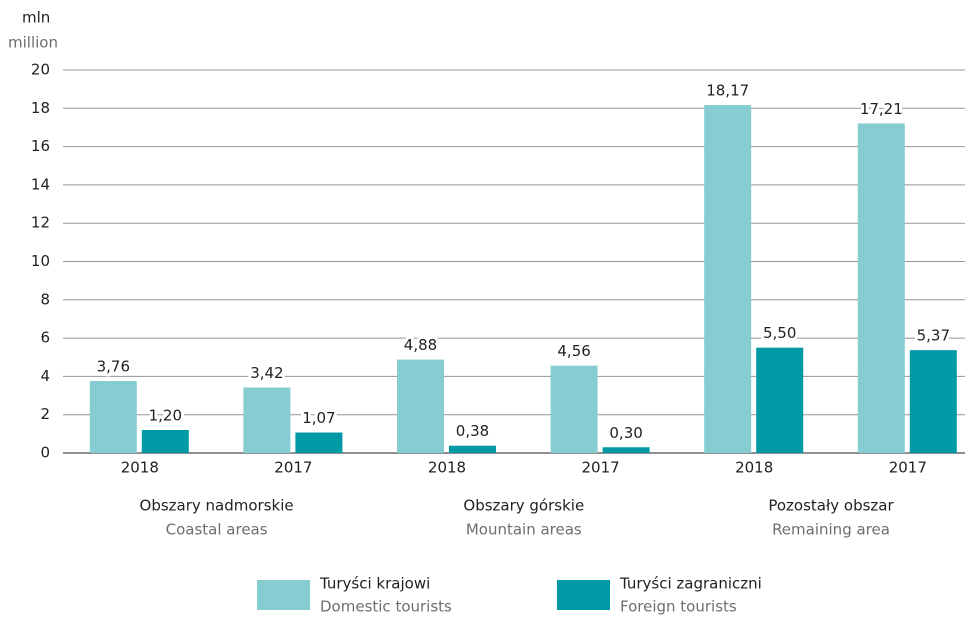 The image size is (976, 617). What do you see at coordinates (40, 108) in the screenshot?
I see `y-tick-label: 18` at bounding box center [40, 108].